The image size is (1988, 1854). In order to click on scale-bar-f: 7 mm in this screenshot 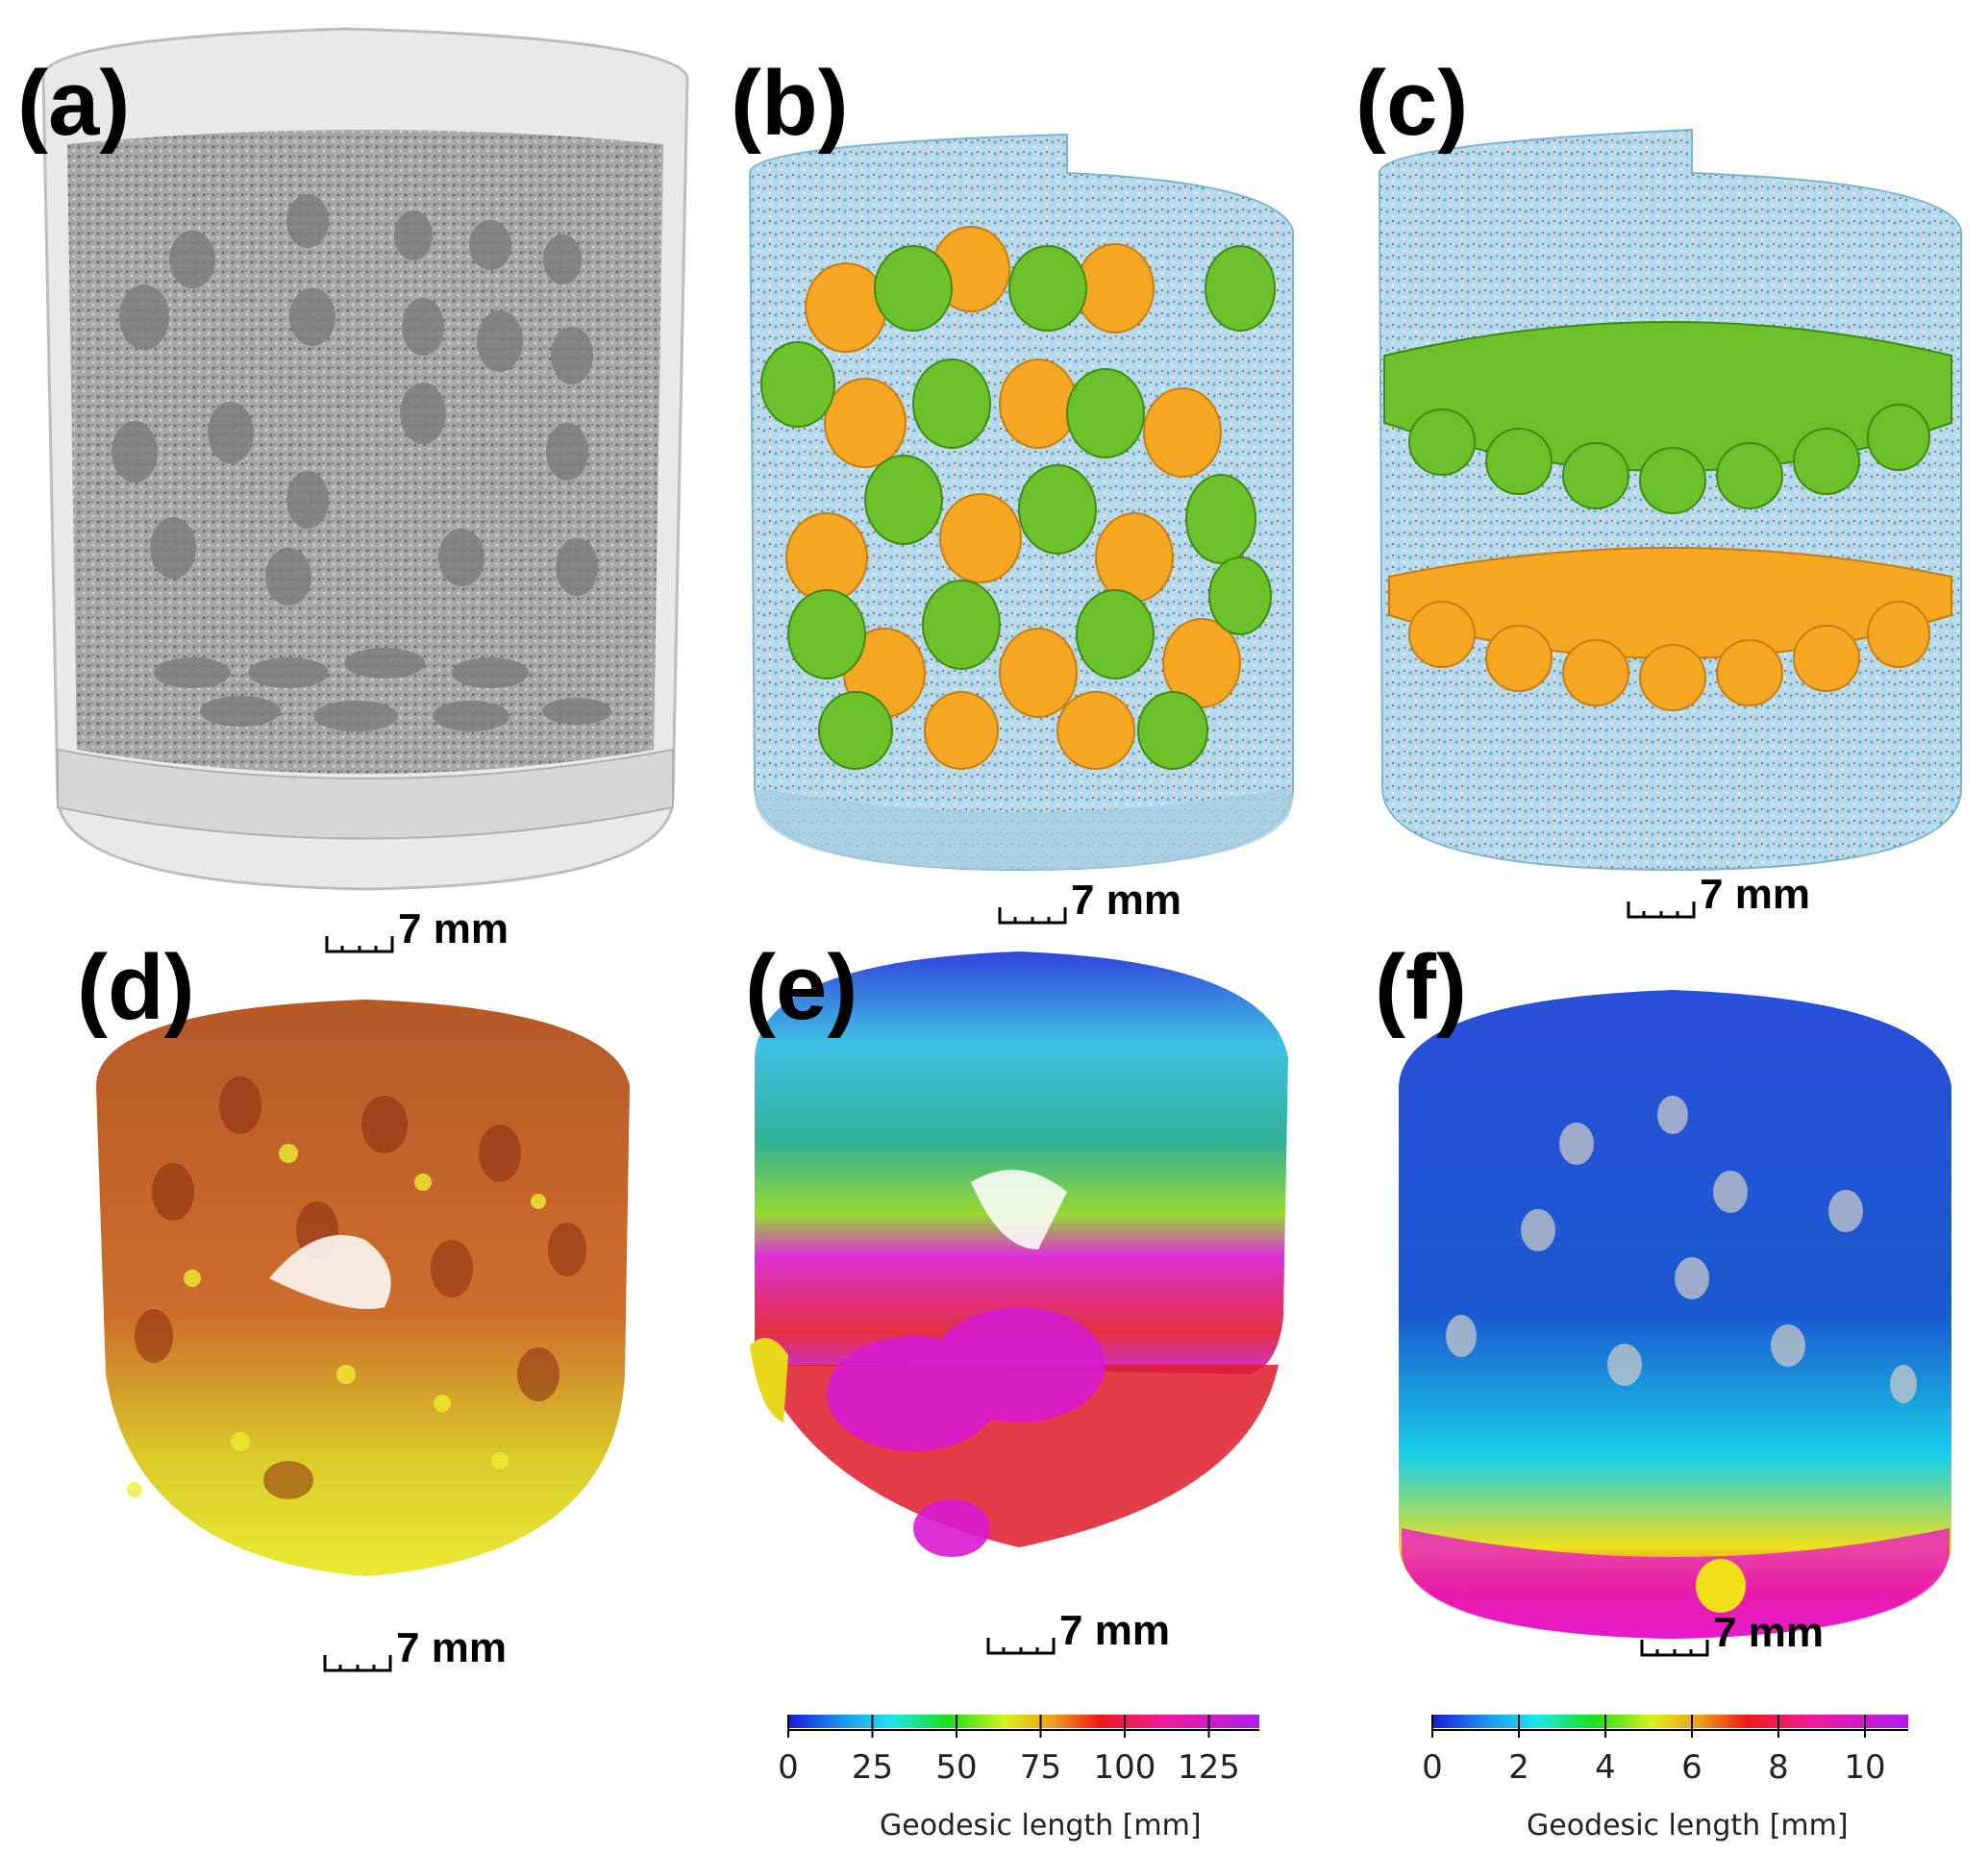, I will do `click(1732, 1633)`.